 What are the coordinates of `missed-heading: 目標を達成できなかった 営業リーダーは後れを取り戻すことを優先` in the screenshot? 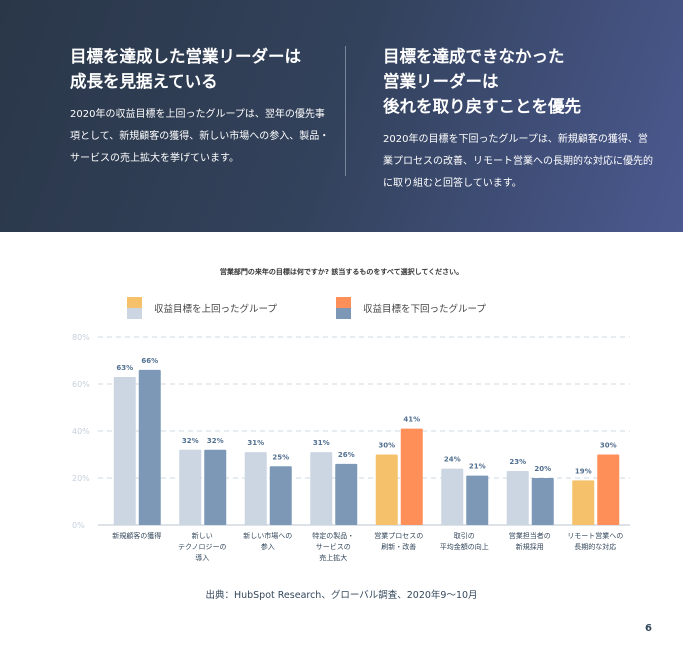 It's located at (518, 81).